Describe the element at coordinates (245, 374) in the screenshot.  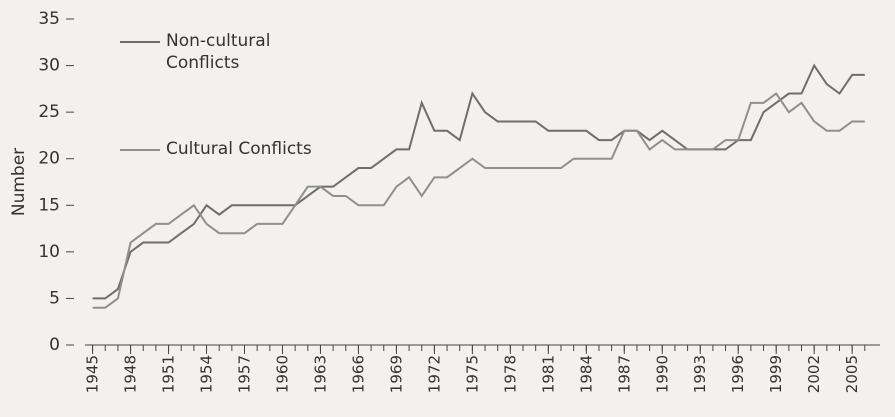
I see `x-tick-label: 1957` at that location.